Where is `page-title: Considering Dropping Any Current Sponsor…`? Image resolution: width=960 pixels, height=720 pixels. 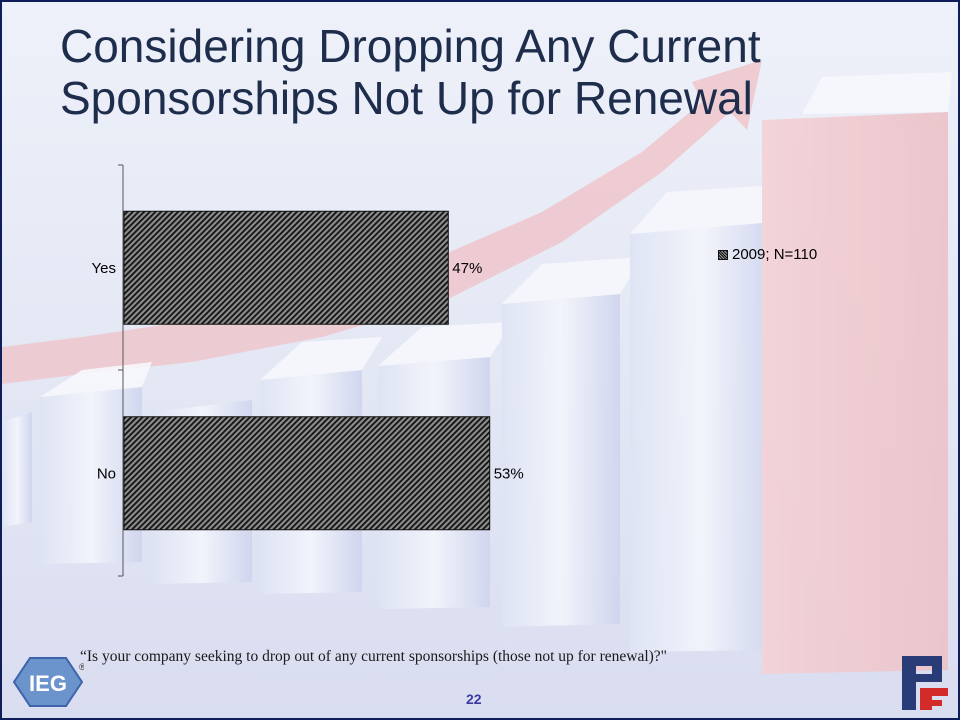
page-title: Considering Dropping Any Current Sponsor… is located at coordinates (410, 72).